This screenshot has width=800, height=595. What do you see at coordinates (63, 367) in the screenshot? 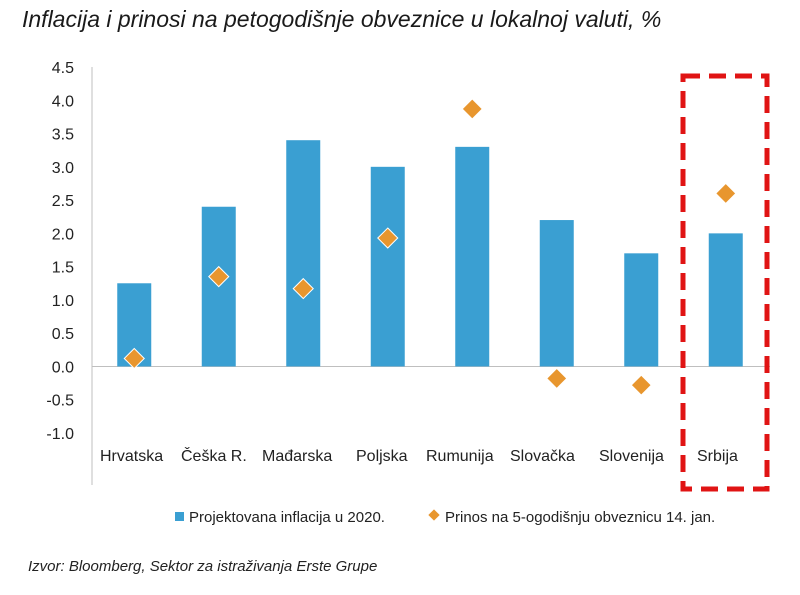
I see `y-tick-label: 0.0` at bounding box center [63, 367].